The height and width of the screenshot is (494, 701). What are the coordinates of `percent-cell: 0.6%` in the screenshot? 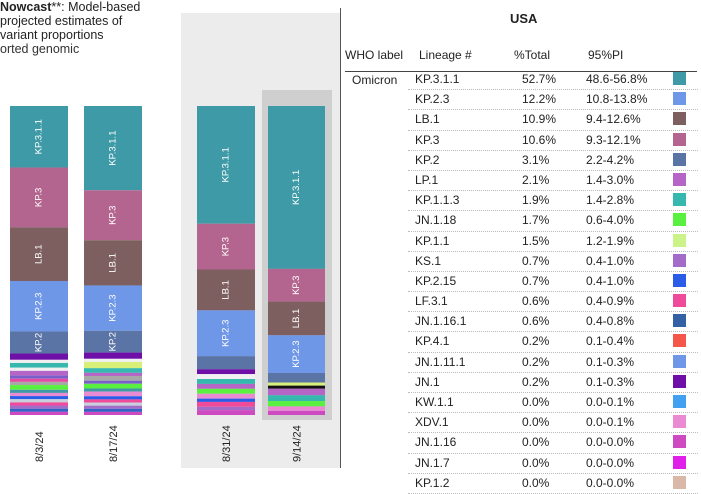 It's located at (536, 301).